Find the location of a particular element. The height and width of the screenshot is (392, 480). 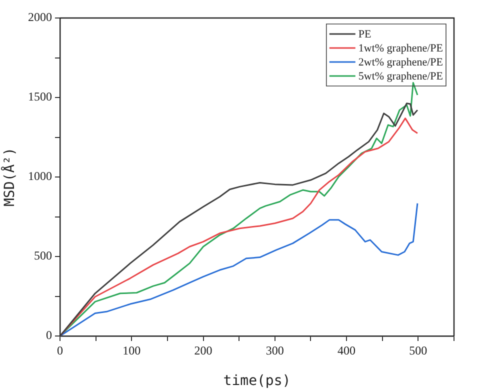

y-tick-label: 1500 is located at coordinates (40, 97).